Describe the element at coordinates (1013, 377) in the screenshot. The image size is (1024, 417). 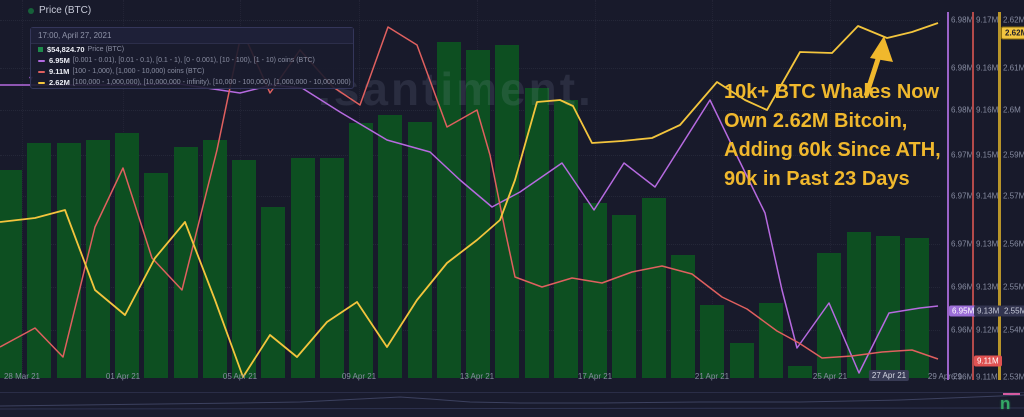
I see `whales-axis-label: 2.53M` at that location.